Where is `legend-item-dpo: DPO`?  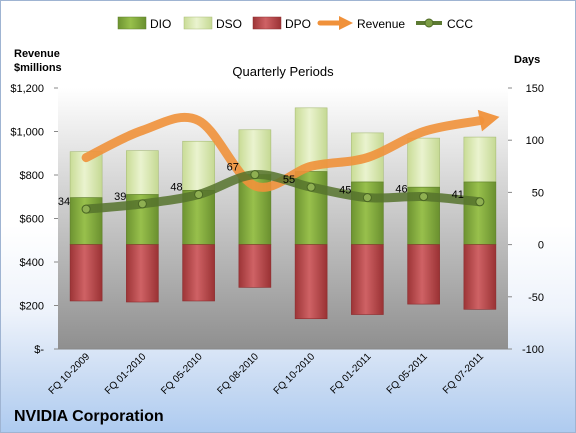
legend-item-dpo: DPO is located at coordinates (281, 23).